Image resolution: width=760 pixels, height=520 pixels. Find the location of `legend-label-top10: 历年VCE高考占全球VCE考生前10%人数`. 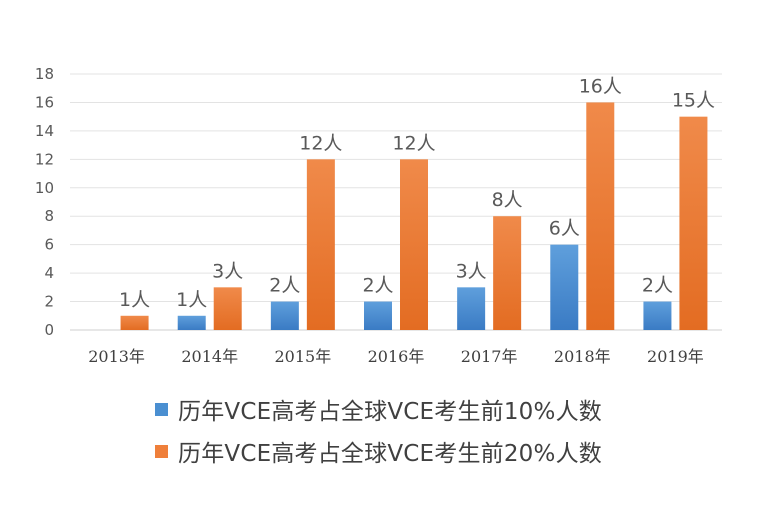

legend-label-top10: 历年VCE高考占全球VCE考生前10%人数 is located at coordinates (390, 412).